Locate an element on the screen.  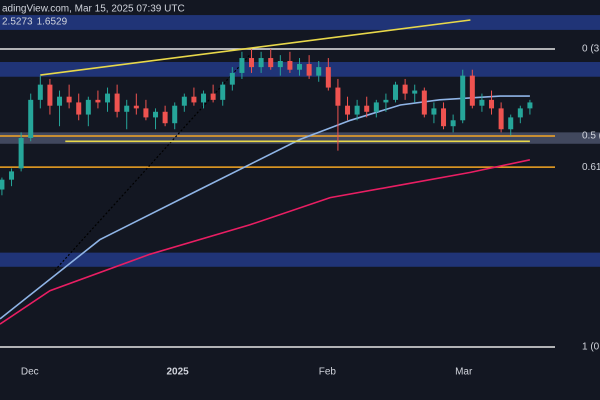
fib-label: 0.618 (1 is located at coordinates (591, 167).